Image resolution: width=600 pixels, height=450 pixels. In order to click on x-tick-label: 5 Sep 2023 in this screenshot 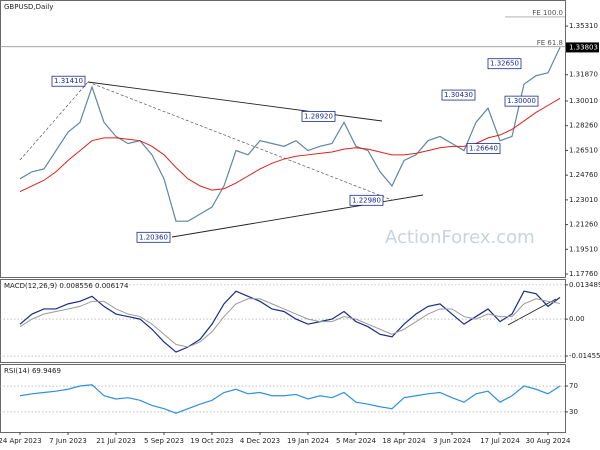, I will do `click(164, 441)`.